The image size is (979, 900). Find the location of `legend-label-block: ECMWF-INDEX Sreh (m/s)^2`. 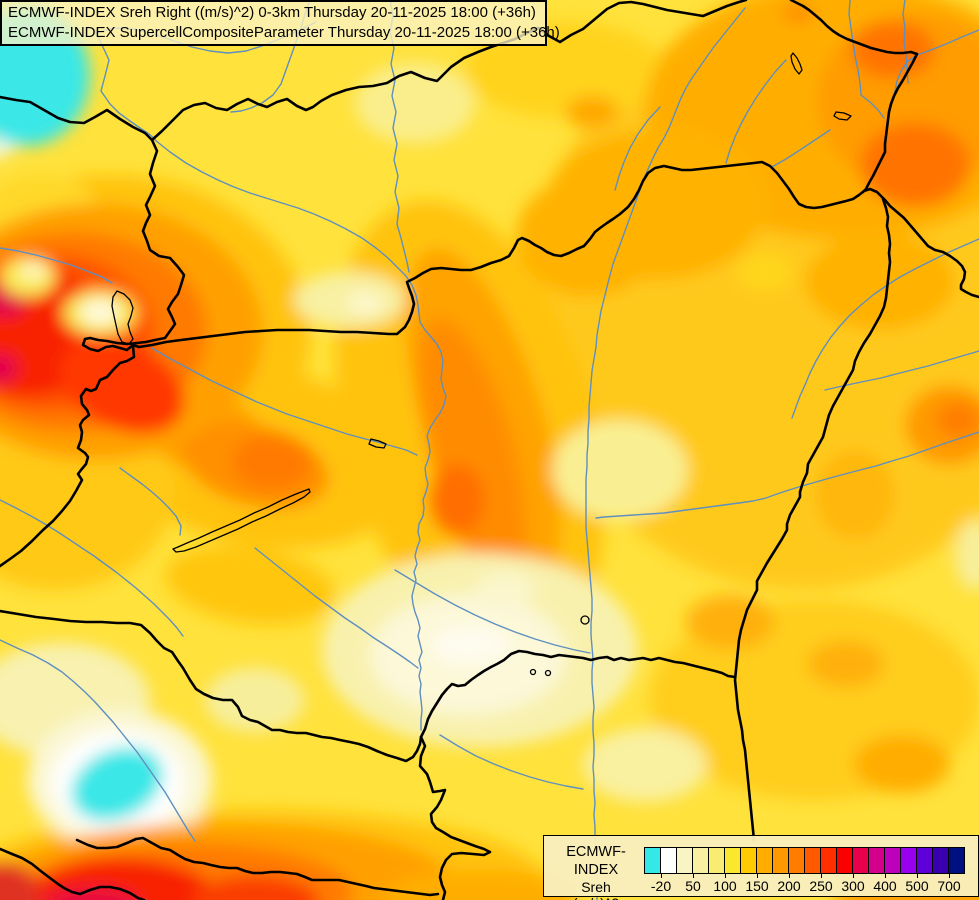

legend-label-block: ECMWF-INDEX Sreh (m/s)^2 is located at coordinates (596, 871).